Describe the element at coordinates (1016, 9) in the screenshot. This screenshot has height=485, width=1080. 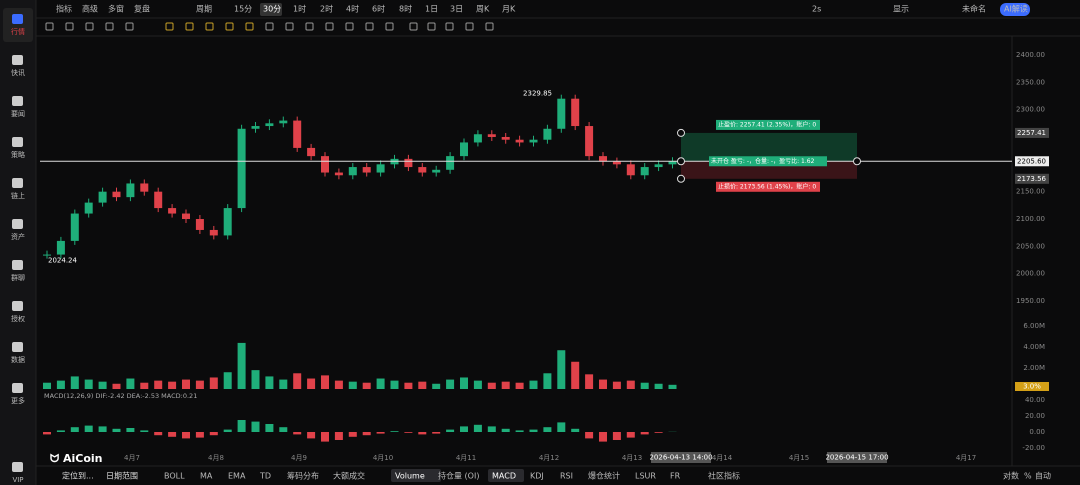
I see `toolbar-right: AI解读` at that location.